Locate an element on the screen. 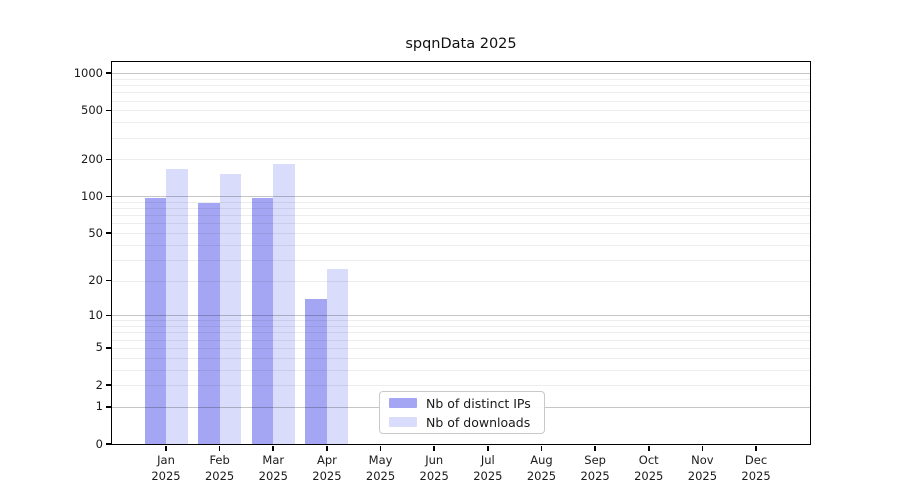 Image resolution: width=900 pixels, height=500 pixels. bar-ips-feb is located at coordinates (209, 323).